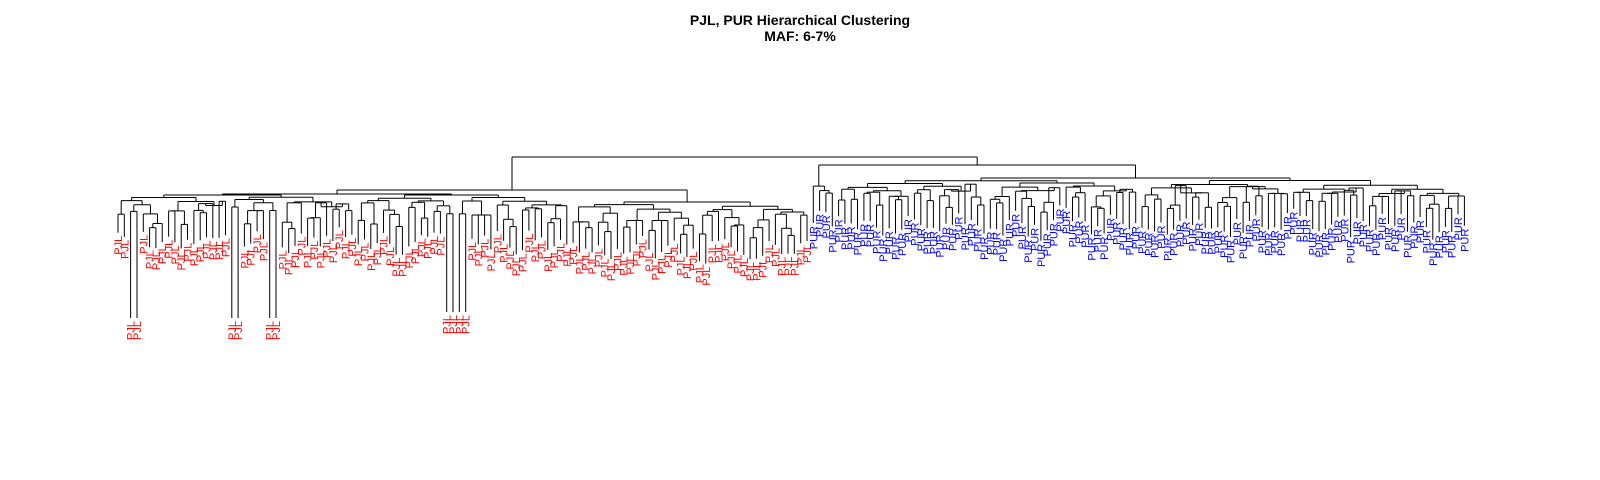 This screenshot has width=1600, height=480. I want to click on chart-subtitle: MAF: 6-7%, so click(800, 36).